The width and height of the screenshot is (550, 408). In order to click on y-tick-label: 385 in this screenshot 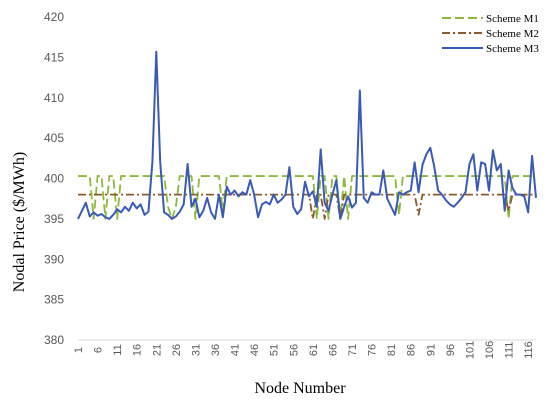, I will do `click(54, 300)`.